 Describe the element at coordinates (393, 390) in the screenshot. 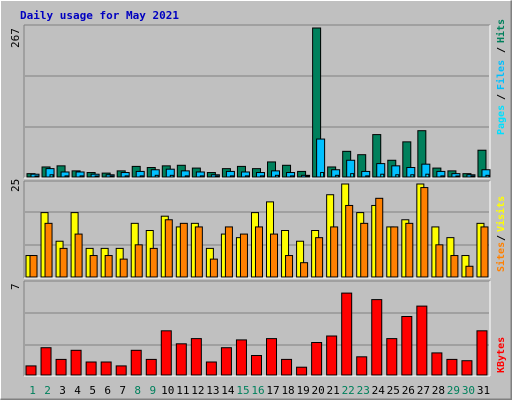

I see `x-tick-label: 25` at that location.